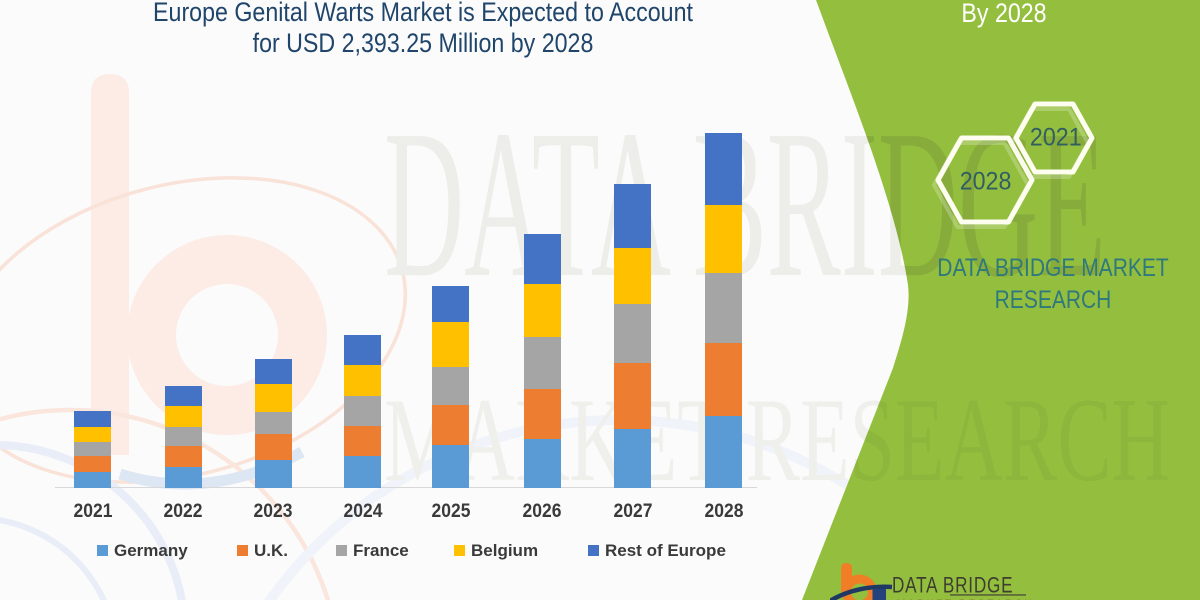  What do you see at coordinates (1056, 138) in the screenshot?
I see `svg-text: 2021` at bounding box center [1056, 138].